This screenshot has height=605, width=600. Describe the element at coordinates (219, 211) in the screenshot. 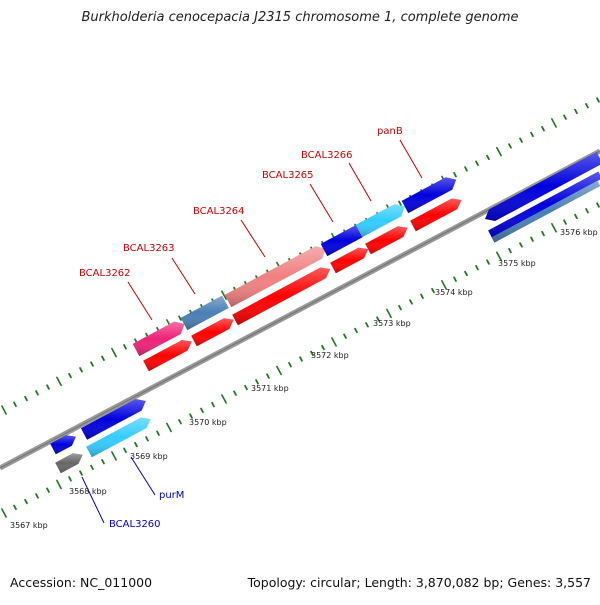

I see `gene-label-bcal3264: BCAL3264` at that location.